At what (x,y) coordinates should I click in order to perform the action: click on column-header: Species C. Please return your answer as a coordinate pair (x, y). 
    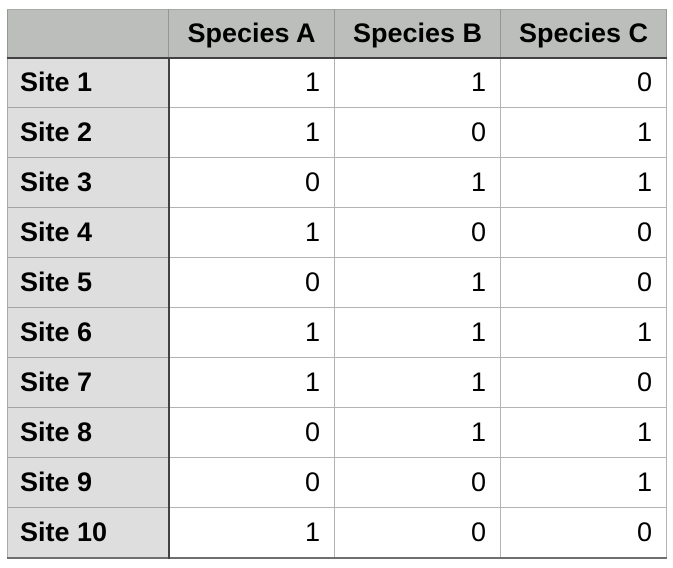
    Looking at the image, I should click on (583, 34).